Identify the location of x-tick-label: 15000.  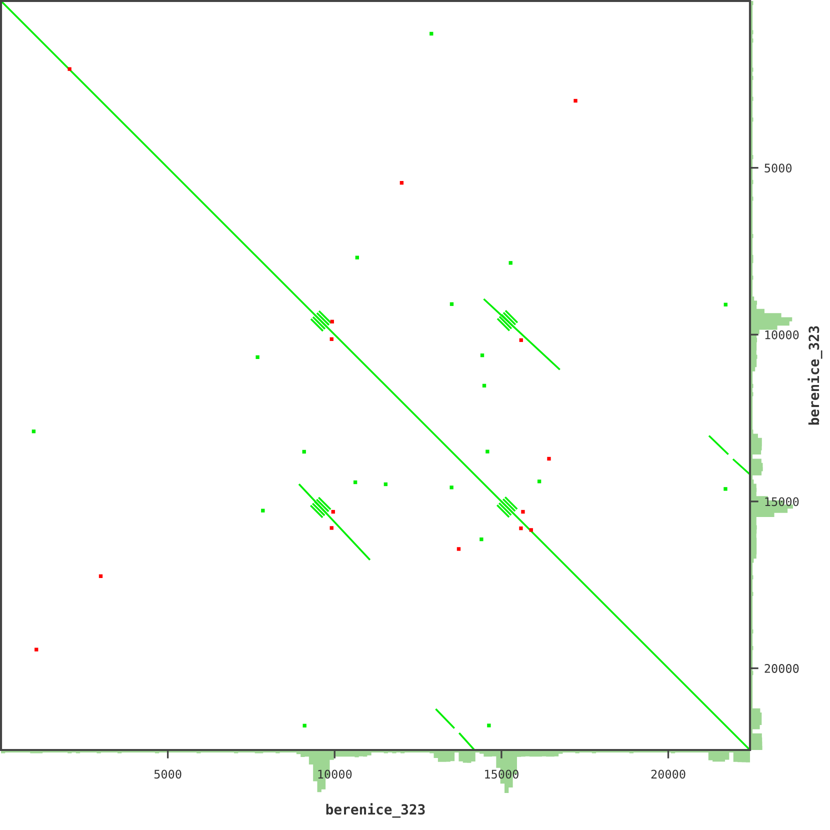
(501, 774).